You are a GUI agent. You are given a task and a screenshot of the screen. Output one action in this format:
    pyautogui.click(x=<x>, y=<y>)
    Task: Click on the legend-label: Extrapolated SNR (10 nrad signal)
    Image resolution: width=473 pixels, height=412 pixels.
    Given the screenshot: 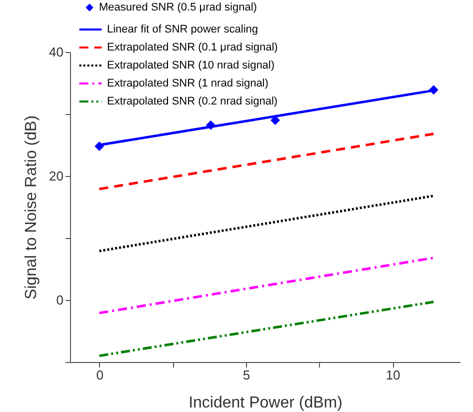 What is the action you would take?
    pyautogui.click(x=191, y=66)
    